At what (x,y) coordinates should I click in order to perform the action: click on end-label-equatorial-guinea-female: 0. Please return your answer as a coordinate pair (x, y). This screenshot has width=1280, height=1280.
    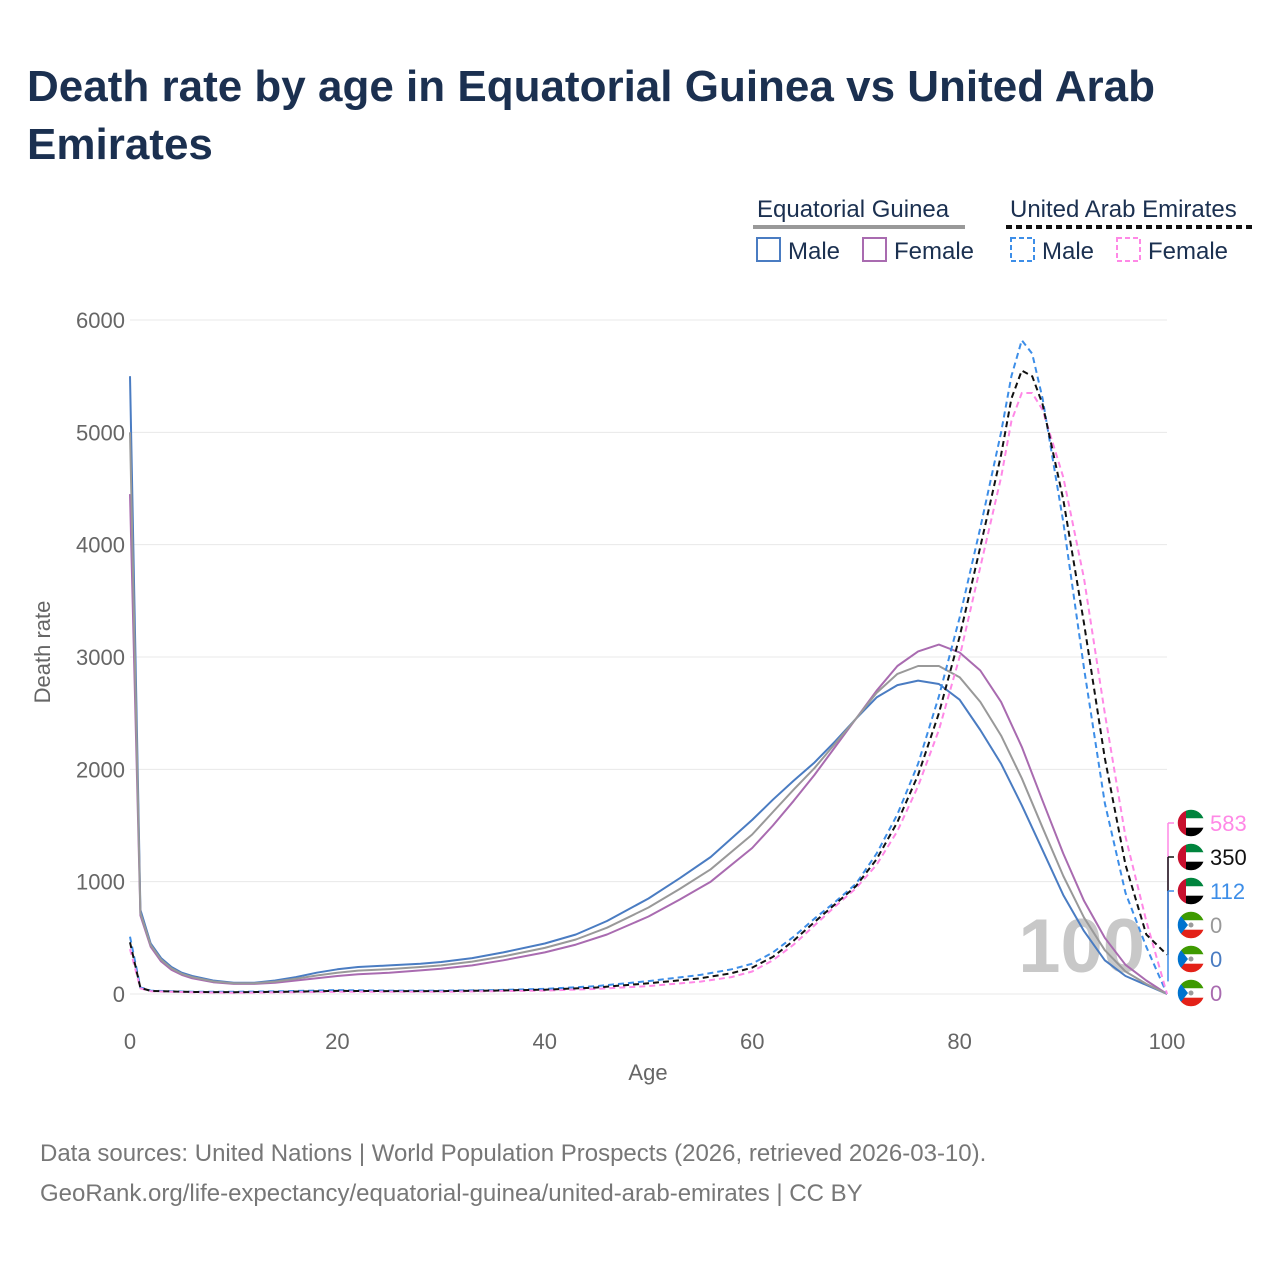
    Looking at the image, I should click on (1216, 993).